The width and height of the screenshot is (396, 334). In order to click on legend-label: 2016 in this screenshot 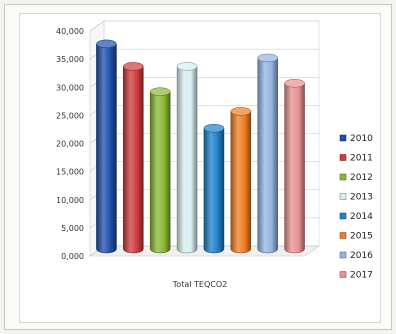, I will do `click(361, 256)`.